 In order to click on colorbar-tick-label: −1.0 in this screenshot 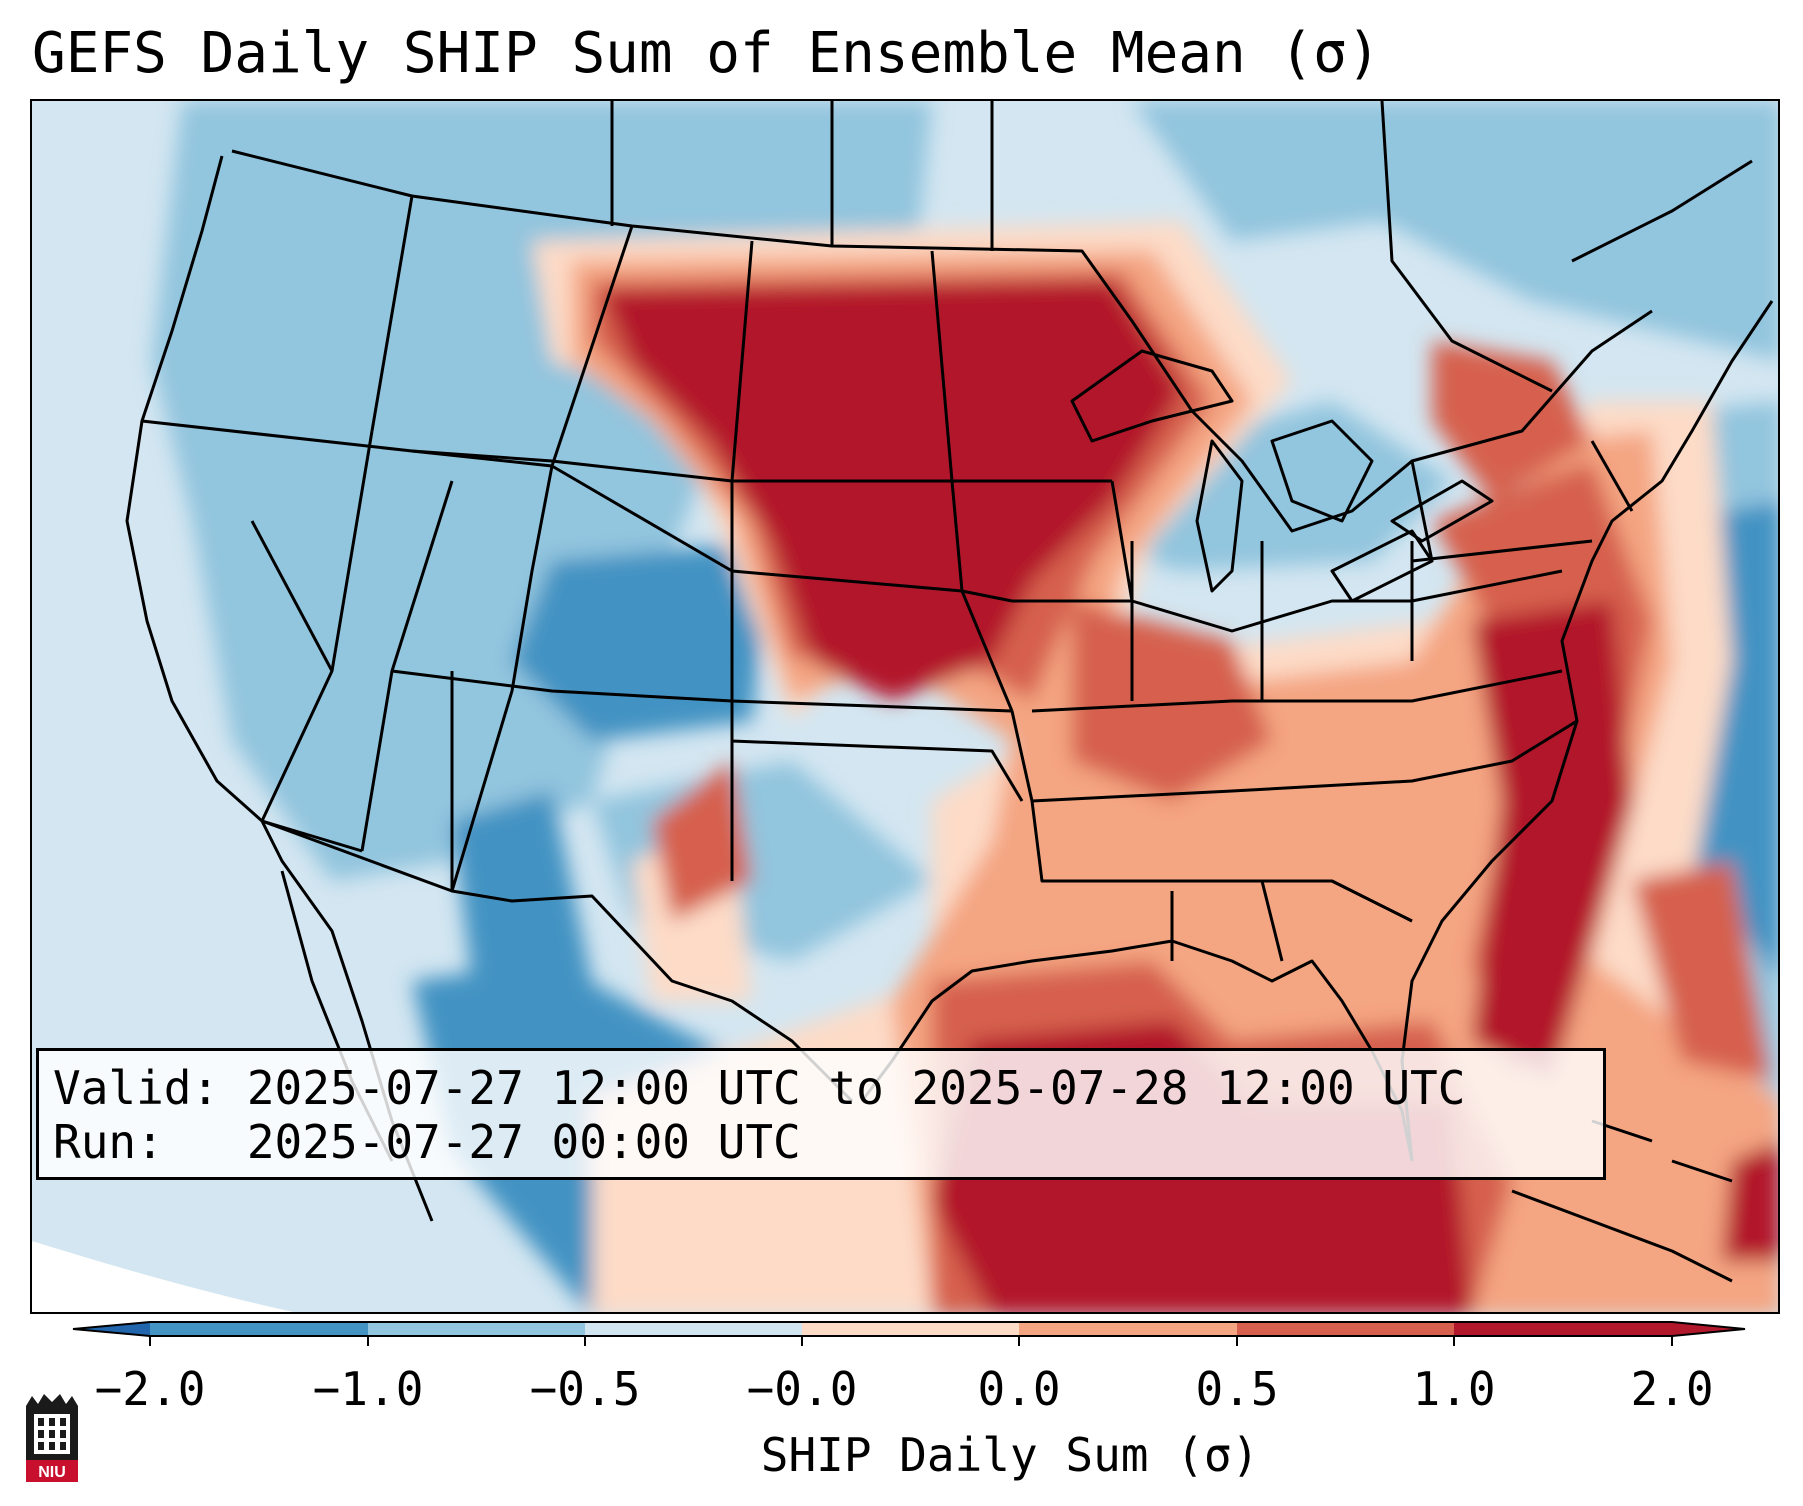, I will do `click(368, 1389)`.